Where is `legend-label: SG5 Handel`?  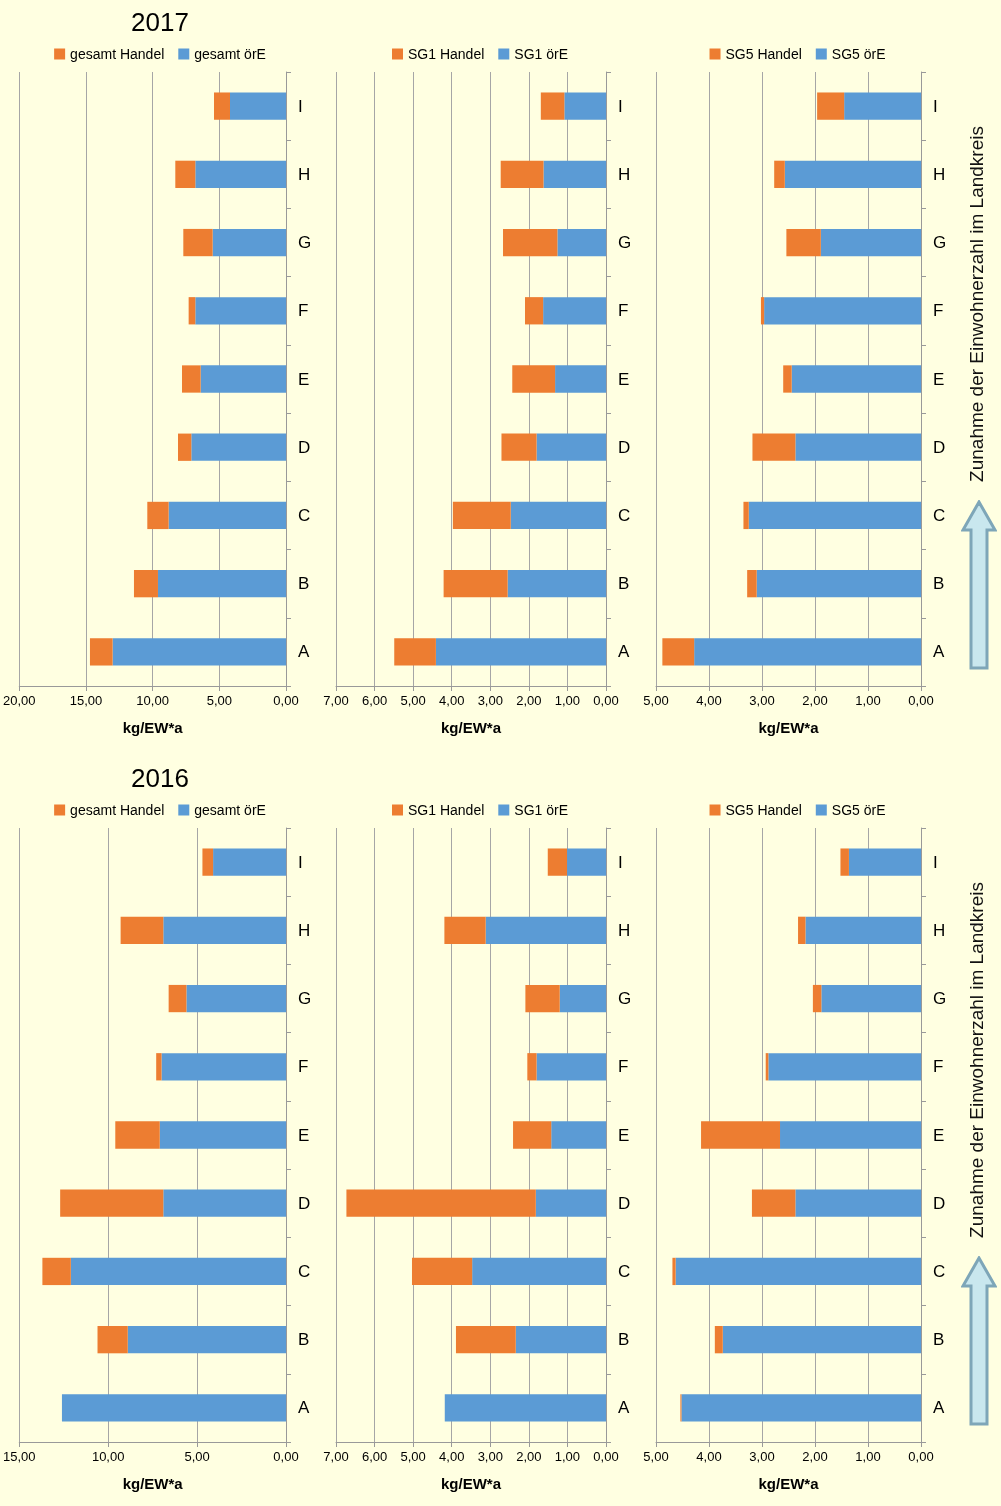 legend-label: SG5 Handel is located at coordinates (763, 810).